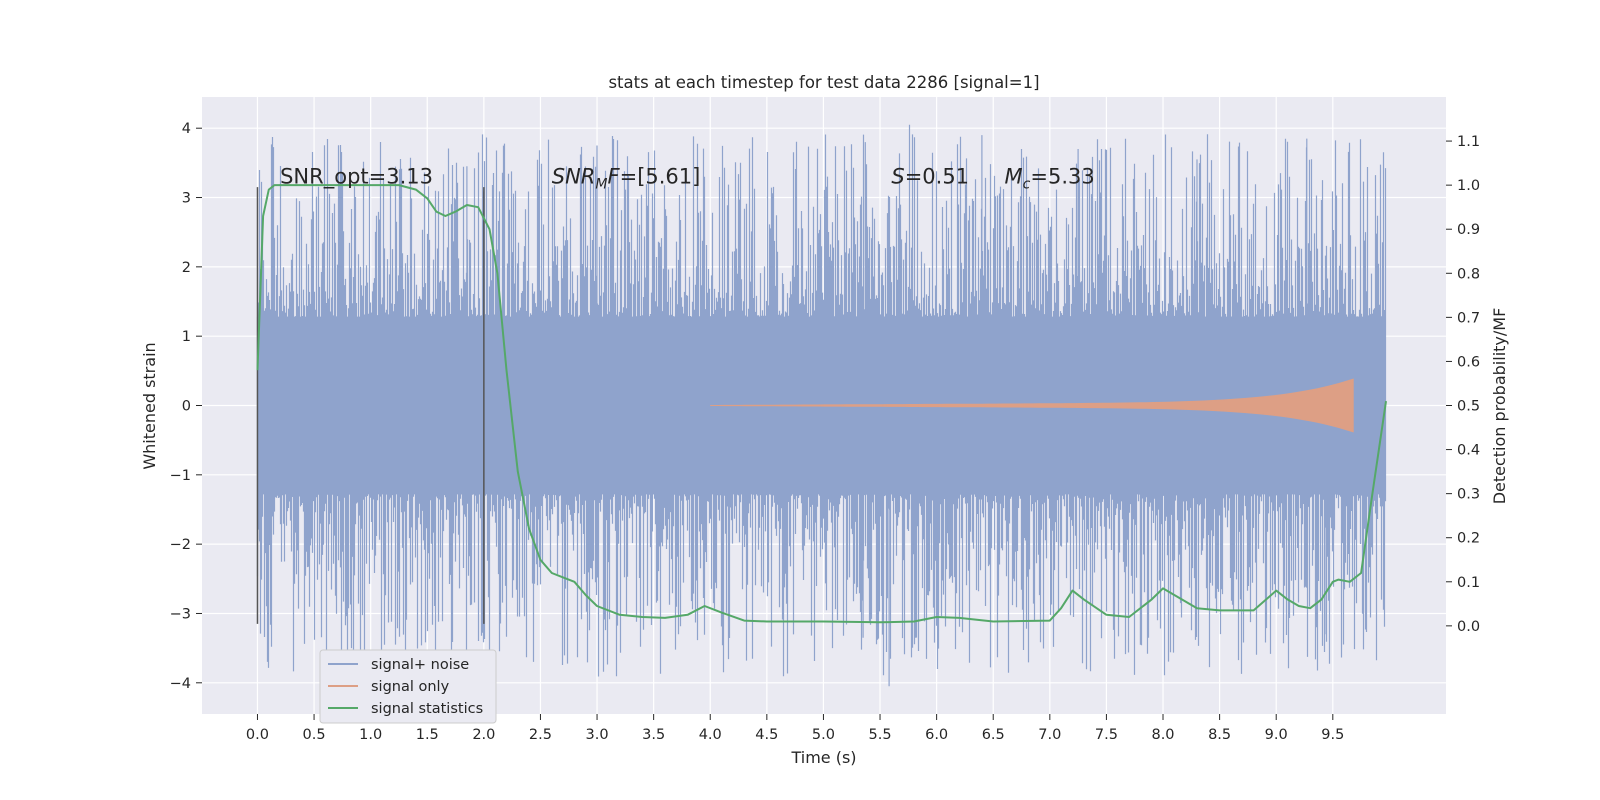 The height and width of the screenshot is (800, 1600). What do you see at coordinates (1468, 318) in the screenshot?
I see `right-y-tick-label-7: 0.7` at bounding box center [1468, 318].